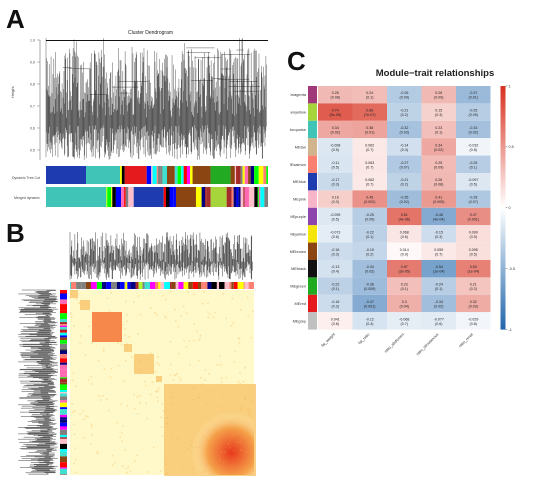  What do you see at coordinates (335, 307) in the screenshot?
I see `cell-pvalue: (0.3)` at bounding box center [335, 307].